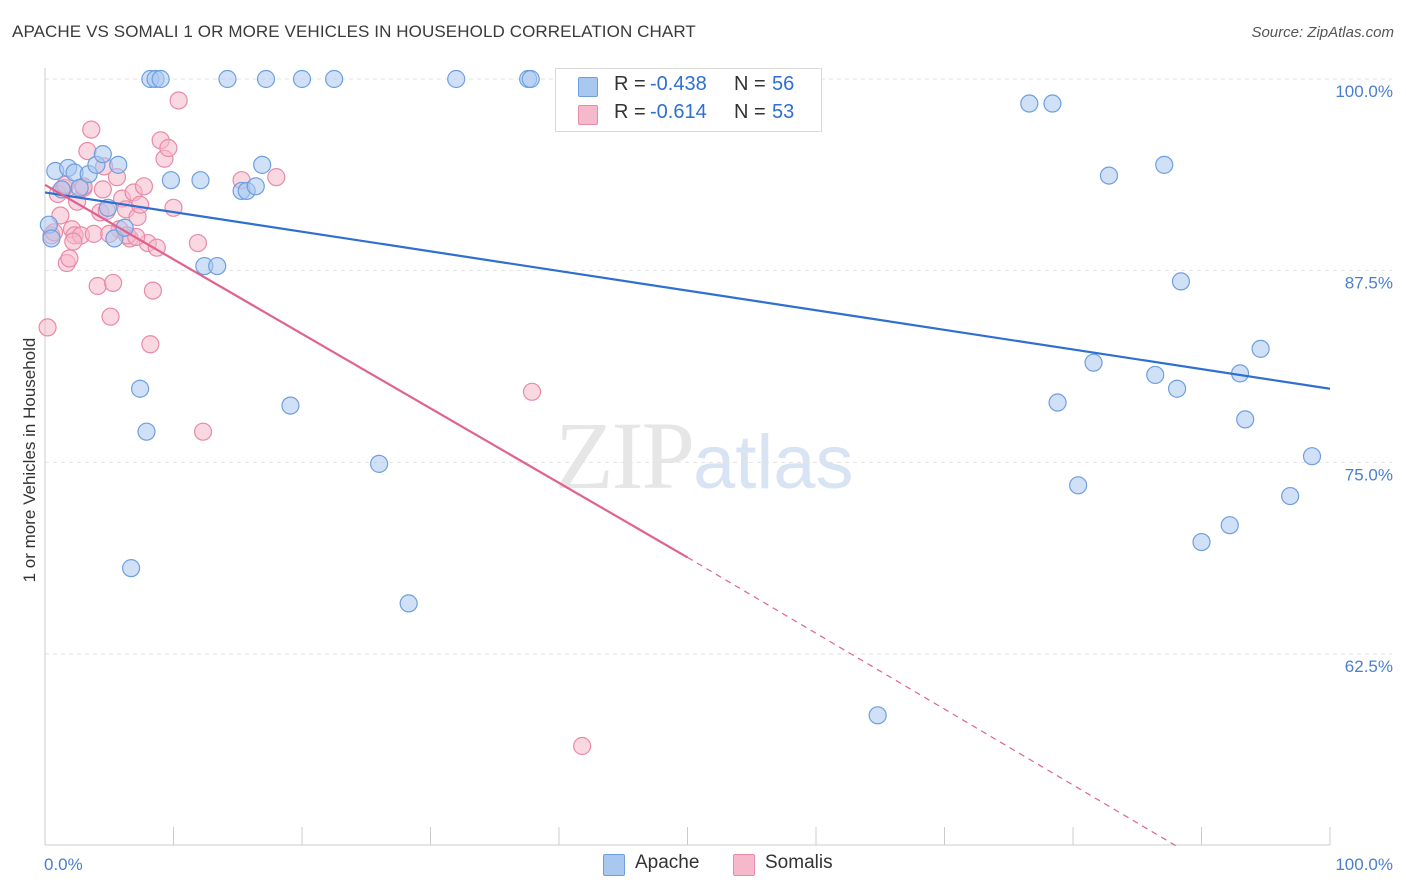  What do you see at coordinates (750, 112) in the screenshot?
I see `somalis-n-label: N =` at bounding box center [750, 112].